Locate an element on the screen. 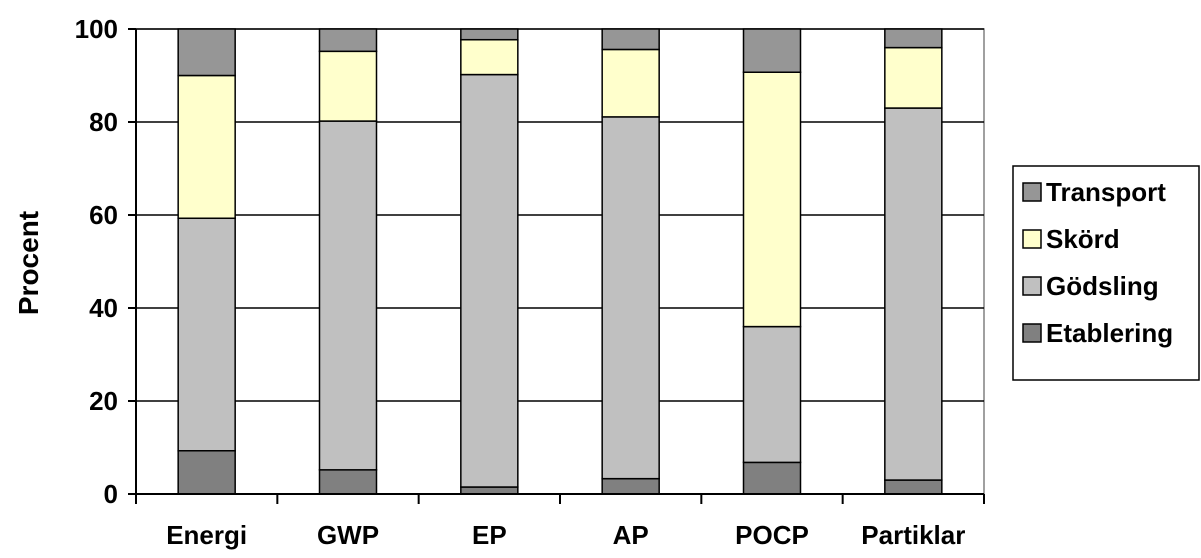 The height and width of the screenshot is (558, 1201). bar-ap-etablering is located at coordinates (630, 486).